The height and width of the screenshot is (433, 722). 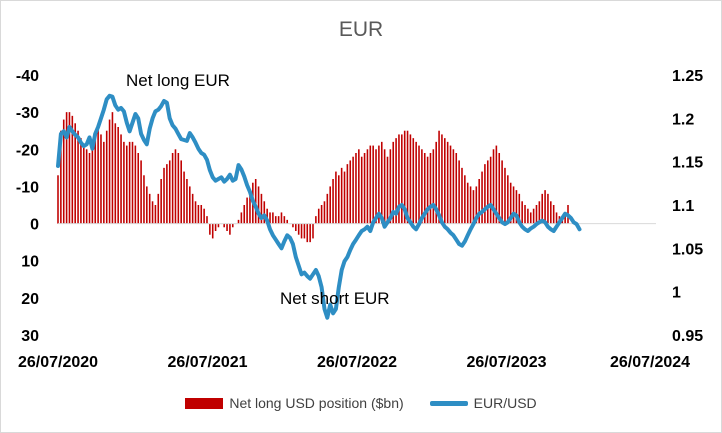 What do you see at coordinates (650, 362) in the screenshot?
I see `x-tick-label: 26/07/2024` at bounding box center [650, 362].